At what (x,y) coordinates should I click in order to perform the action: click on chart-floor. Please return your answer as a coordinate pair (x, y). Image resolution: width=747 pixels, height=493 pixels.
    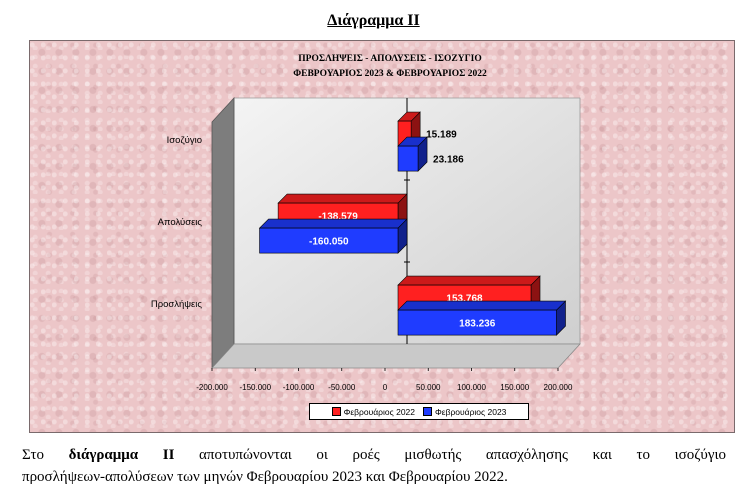
    Looking at the image, I should click on (396, 356).